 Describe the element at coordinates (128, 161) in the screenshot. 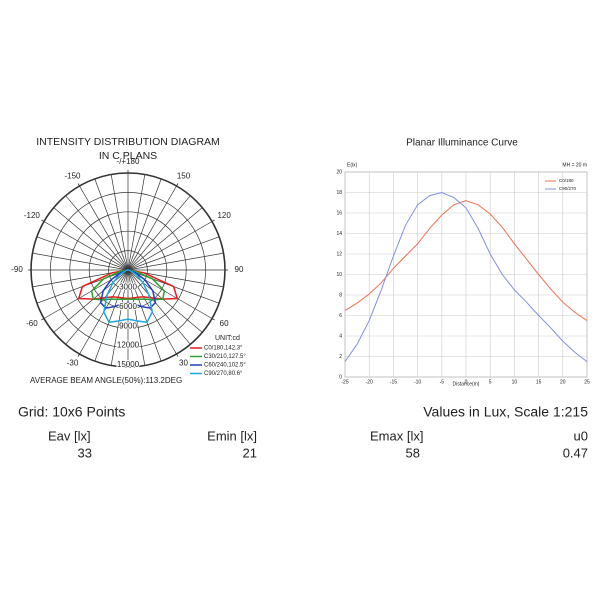

I see `angle-label: -/+180` at that location.